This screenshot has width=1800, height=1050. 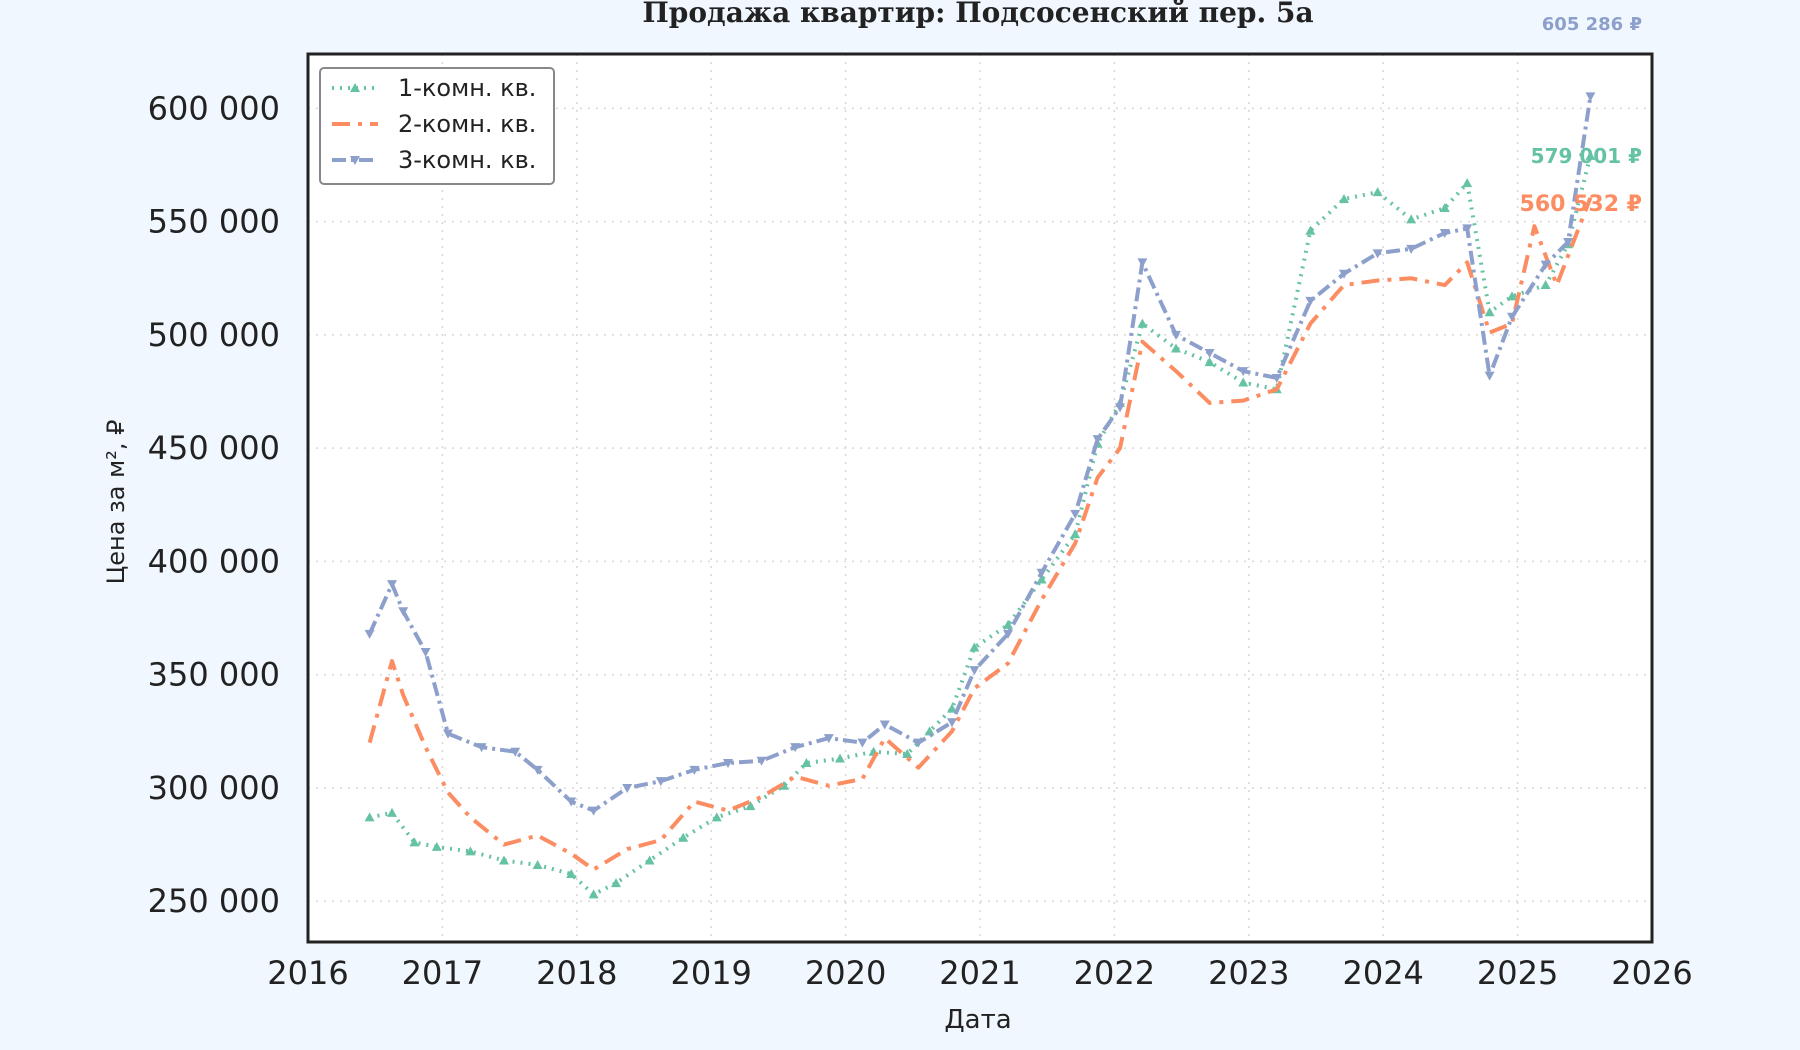 I want to click on x-tick-label: 2025, so click(x=1517, y=973).